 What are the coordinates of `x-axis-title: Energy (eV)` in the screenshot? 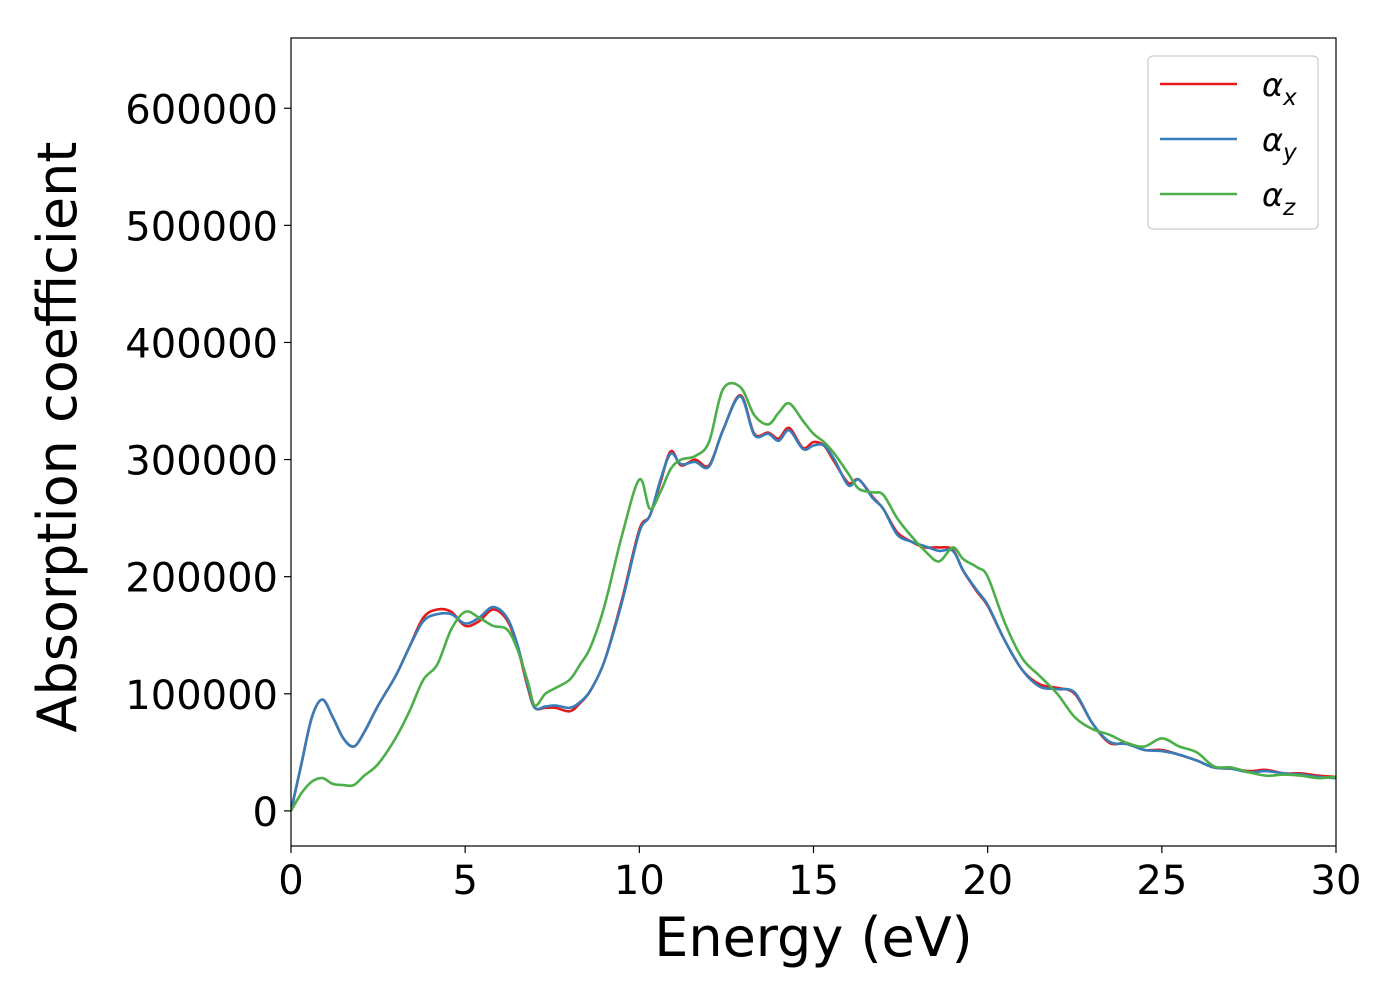 It's located at (813, 937).